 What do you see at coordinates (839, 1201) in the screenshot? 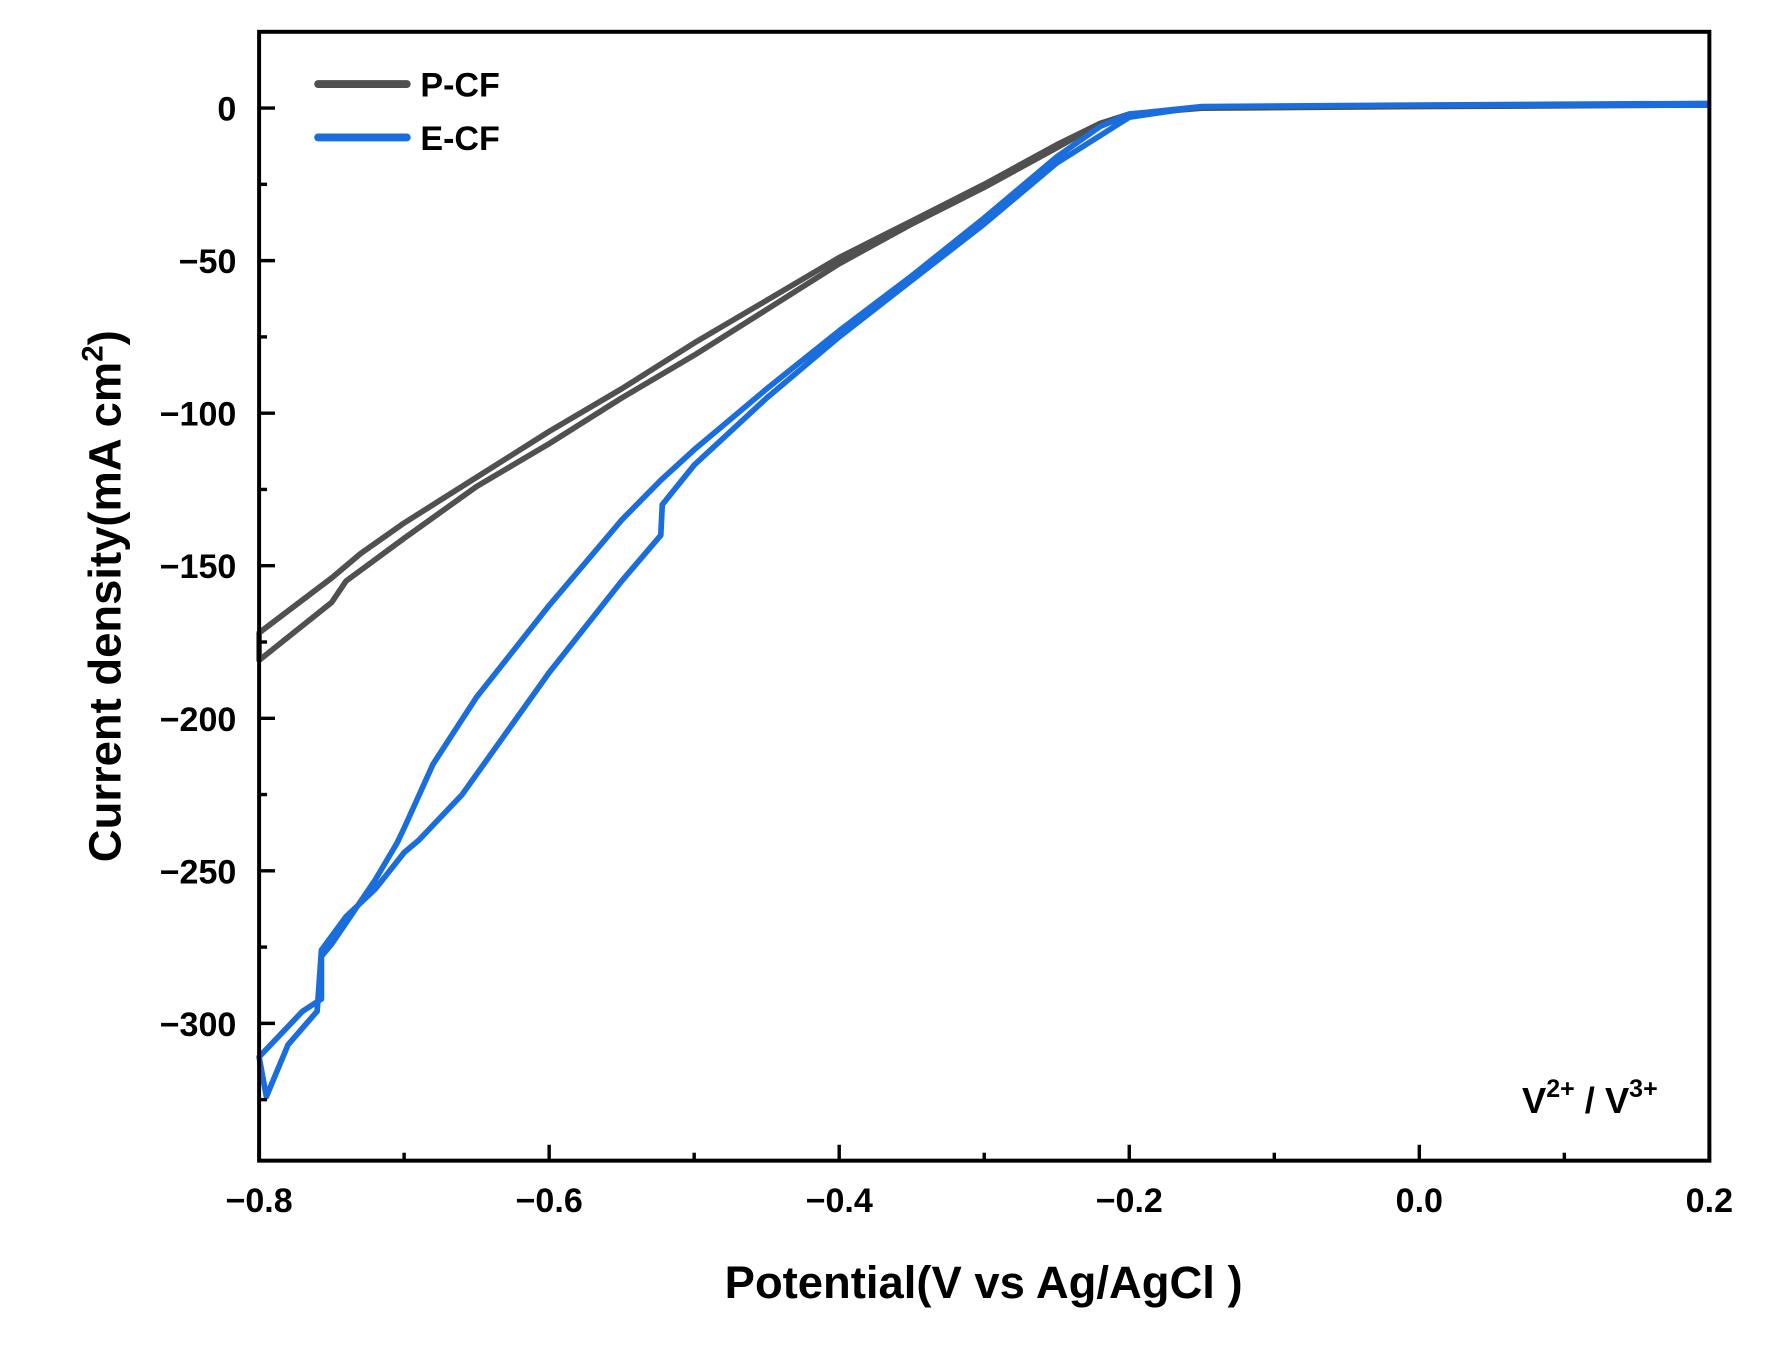
I see `x-tick-label: −0.4` at bounding box center [839, 1201].